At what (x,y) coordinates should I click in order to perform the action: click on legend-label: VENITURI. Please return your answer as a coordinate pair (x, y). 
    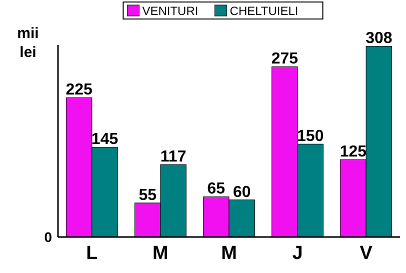
    Looking at the image, I should click on (170, 11).